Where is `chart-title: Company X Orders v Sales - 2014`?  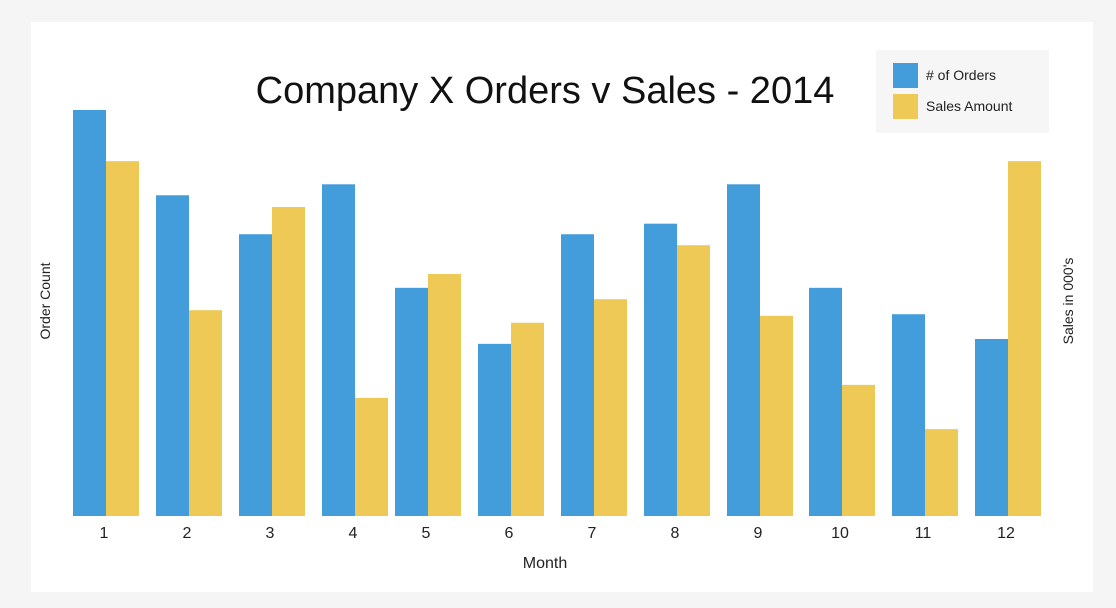
chart-title: Company X Orders v Sales - 2014 is located at coordinates (545, 91).